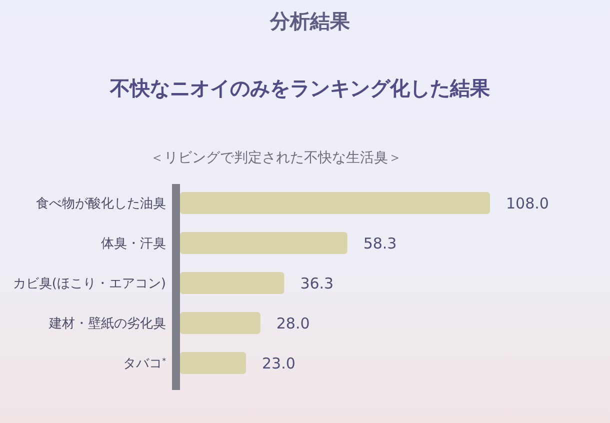 The image size is (610, 423). Describe the element at coordinates (276, 158) in the screenshot. I see `text: ＜リビングで判定された不快な生活臭＞` at that location.